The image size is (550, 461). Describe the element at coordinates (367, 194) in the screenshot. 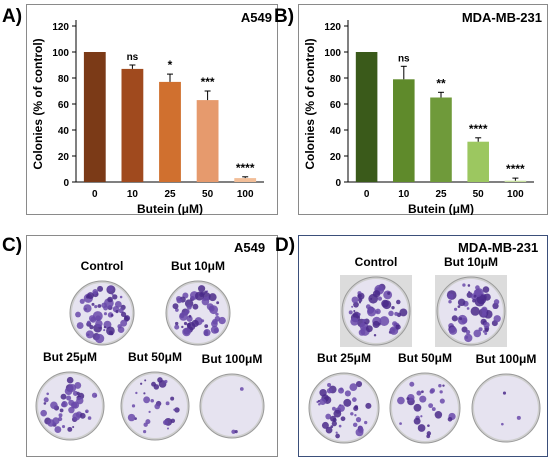

I see `chart-b-category-label: 0` at that location.